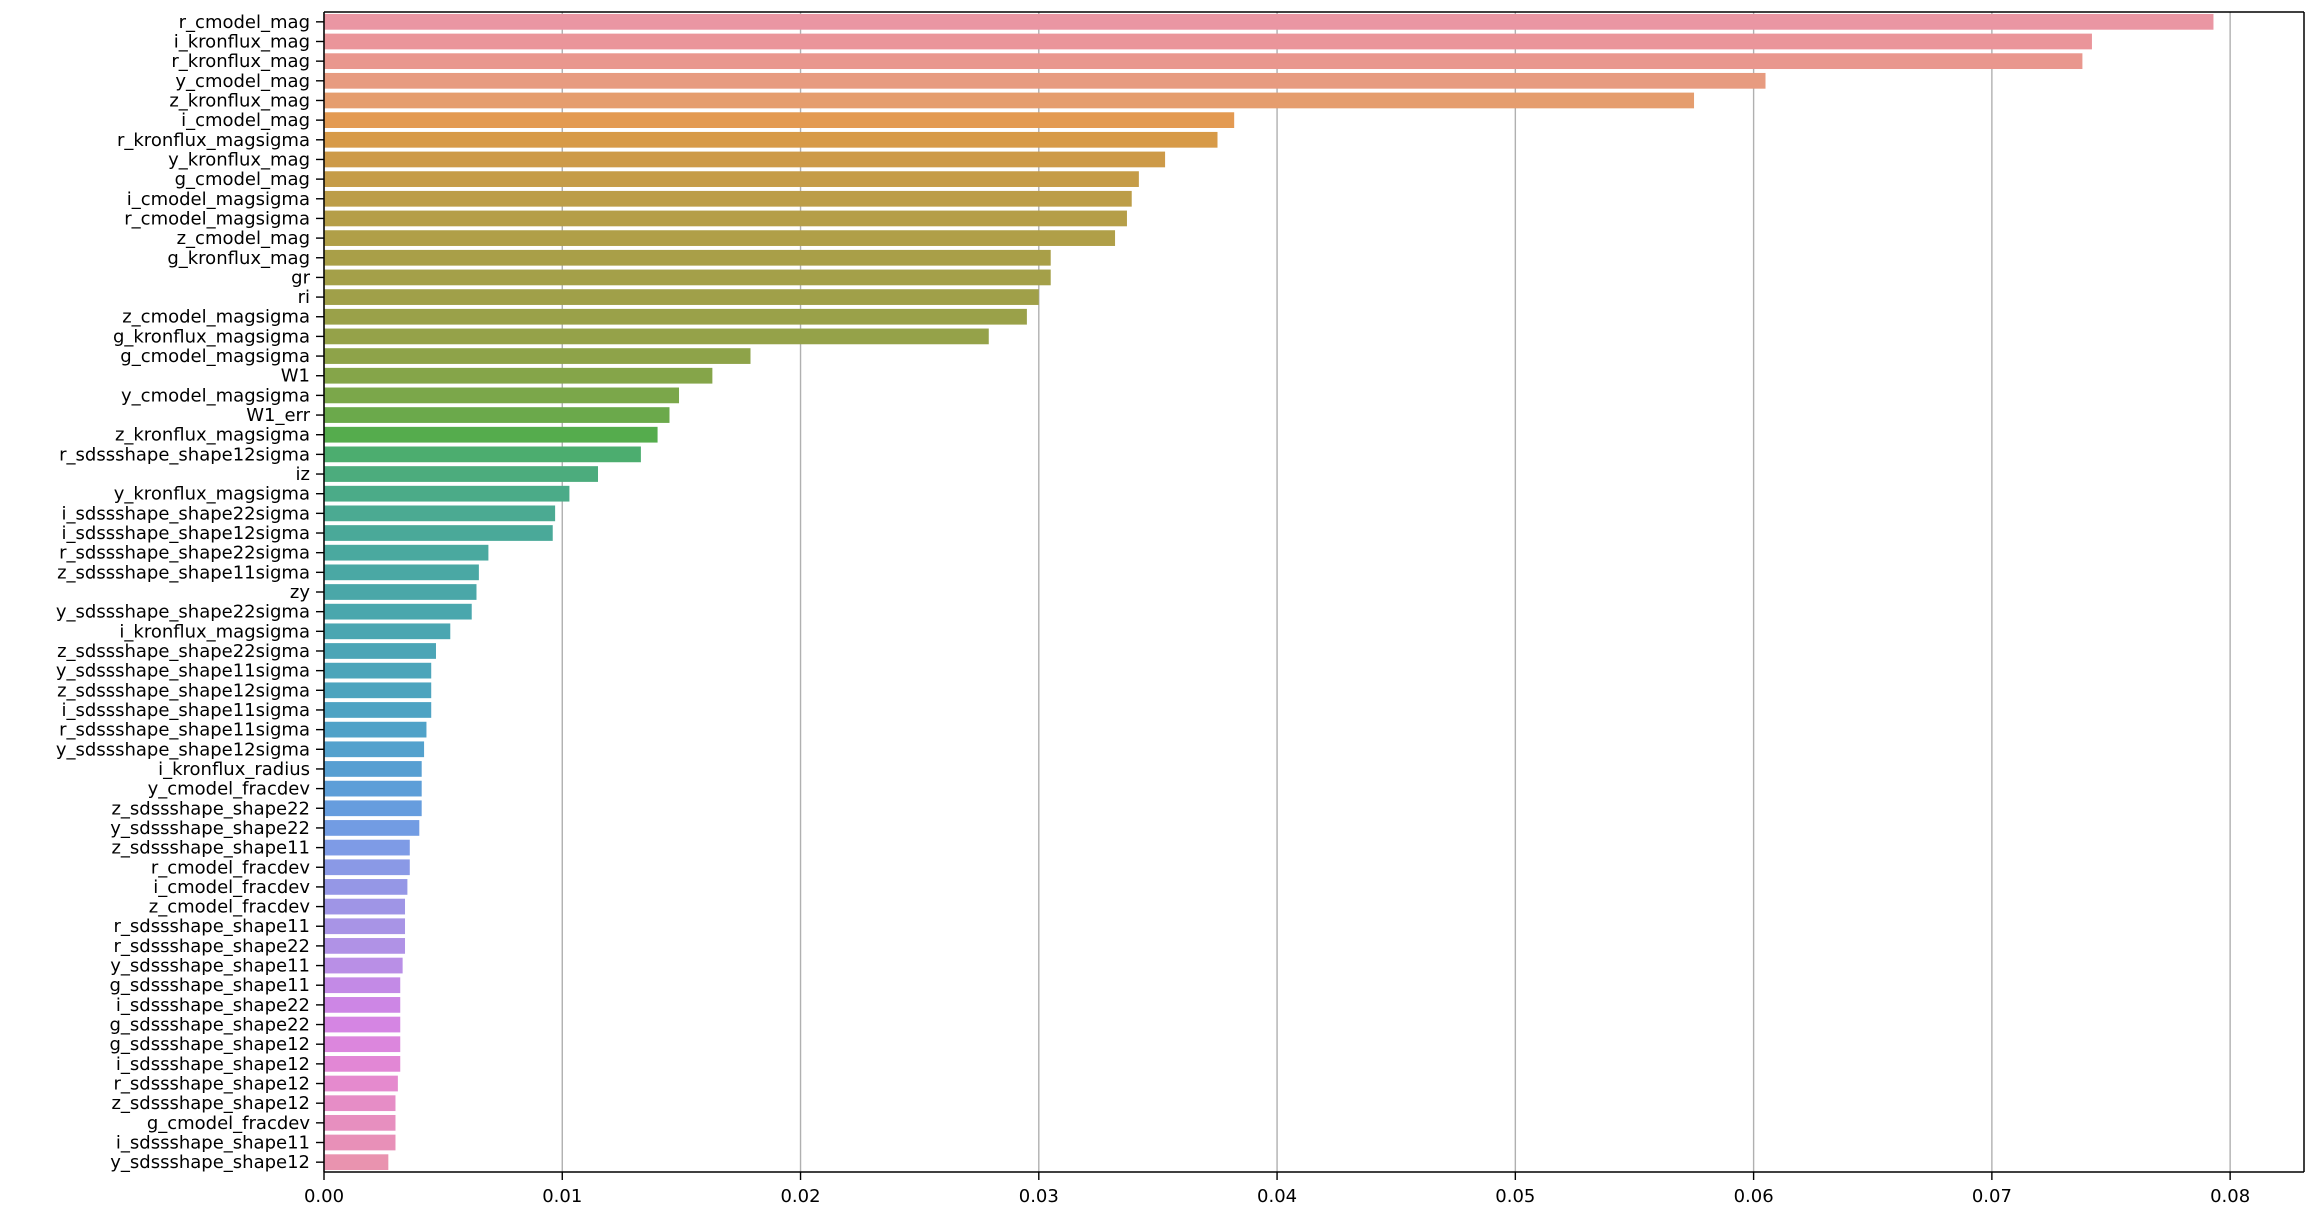 This screenshot has width=2314, height=1219. What do you see at coordinates (215, 356) in the screenshot?
I see `y-tick-label: g_cmodel_magsigma` at bounding box center [215, 356].